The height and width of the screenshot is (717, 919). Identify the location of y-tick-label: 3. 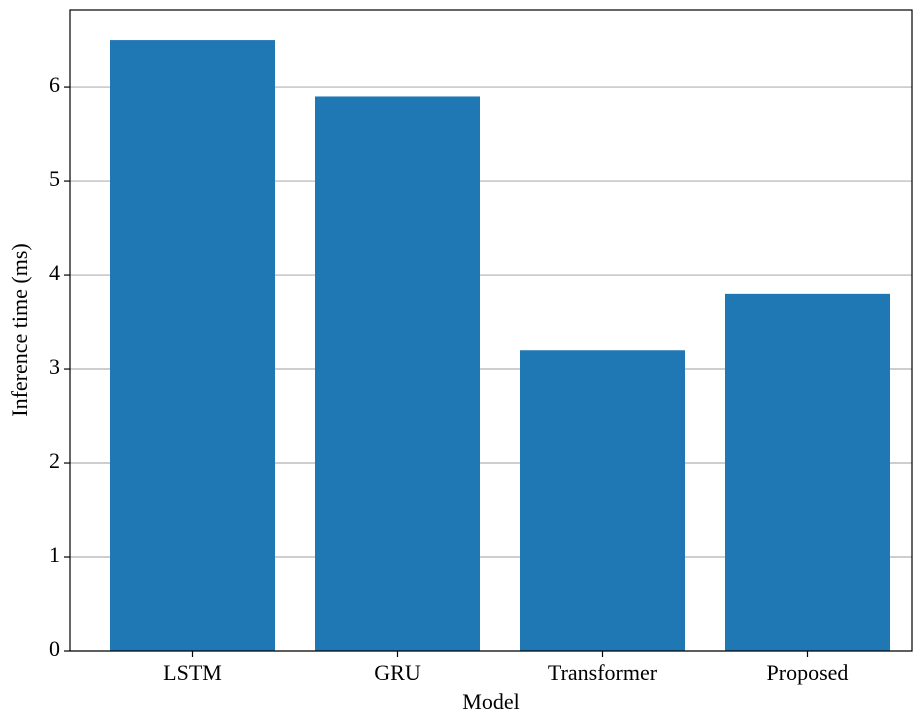
(54, 366).